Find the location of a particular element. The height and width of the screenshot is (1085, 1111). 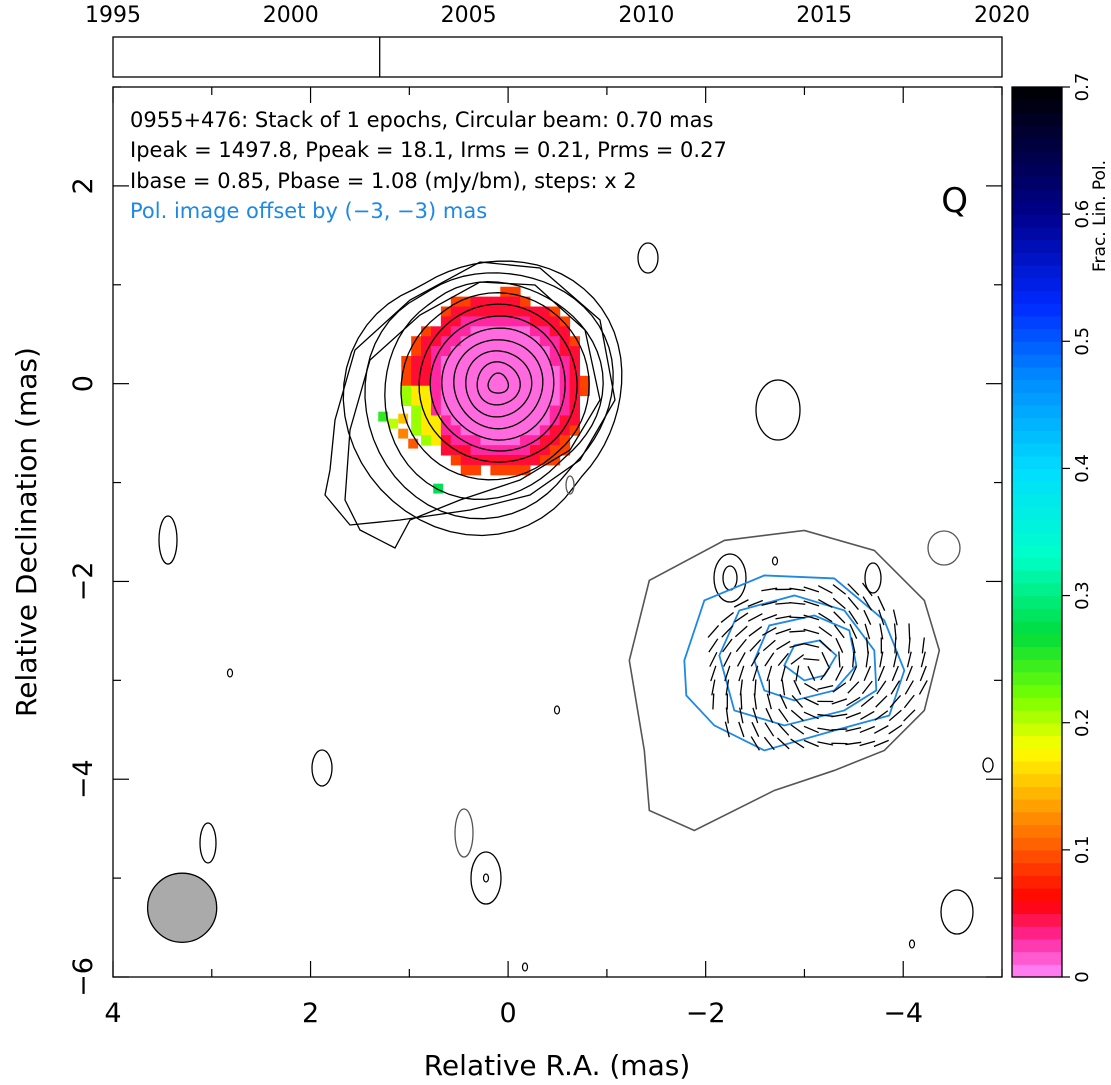

timeline-frame is located at coordinates (557, 57).